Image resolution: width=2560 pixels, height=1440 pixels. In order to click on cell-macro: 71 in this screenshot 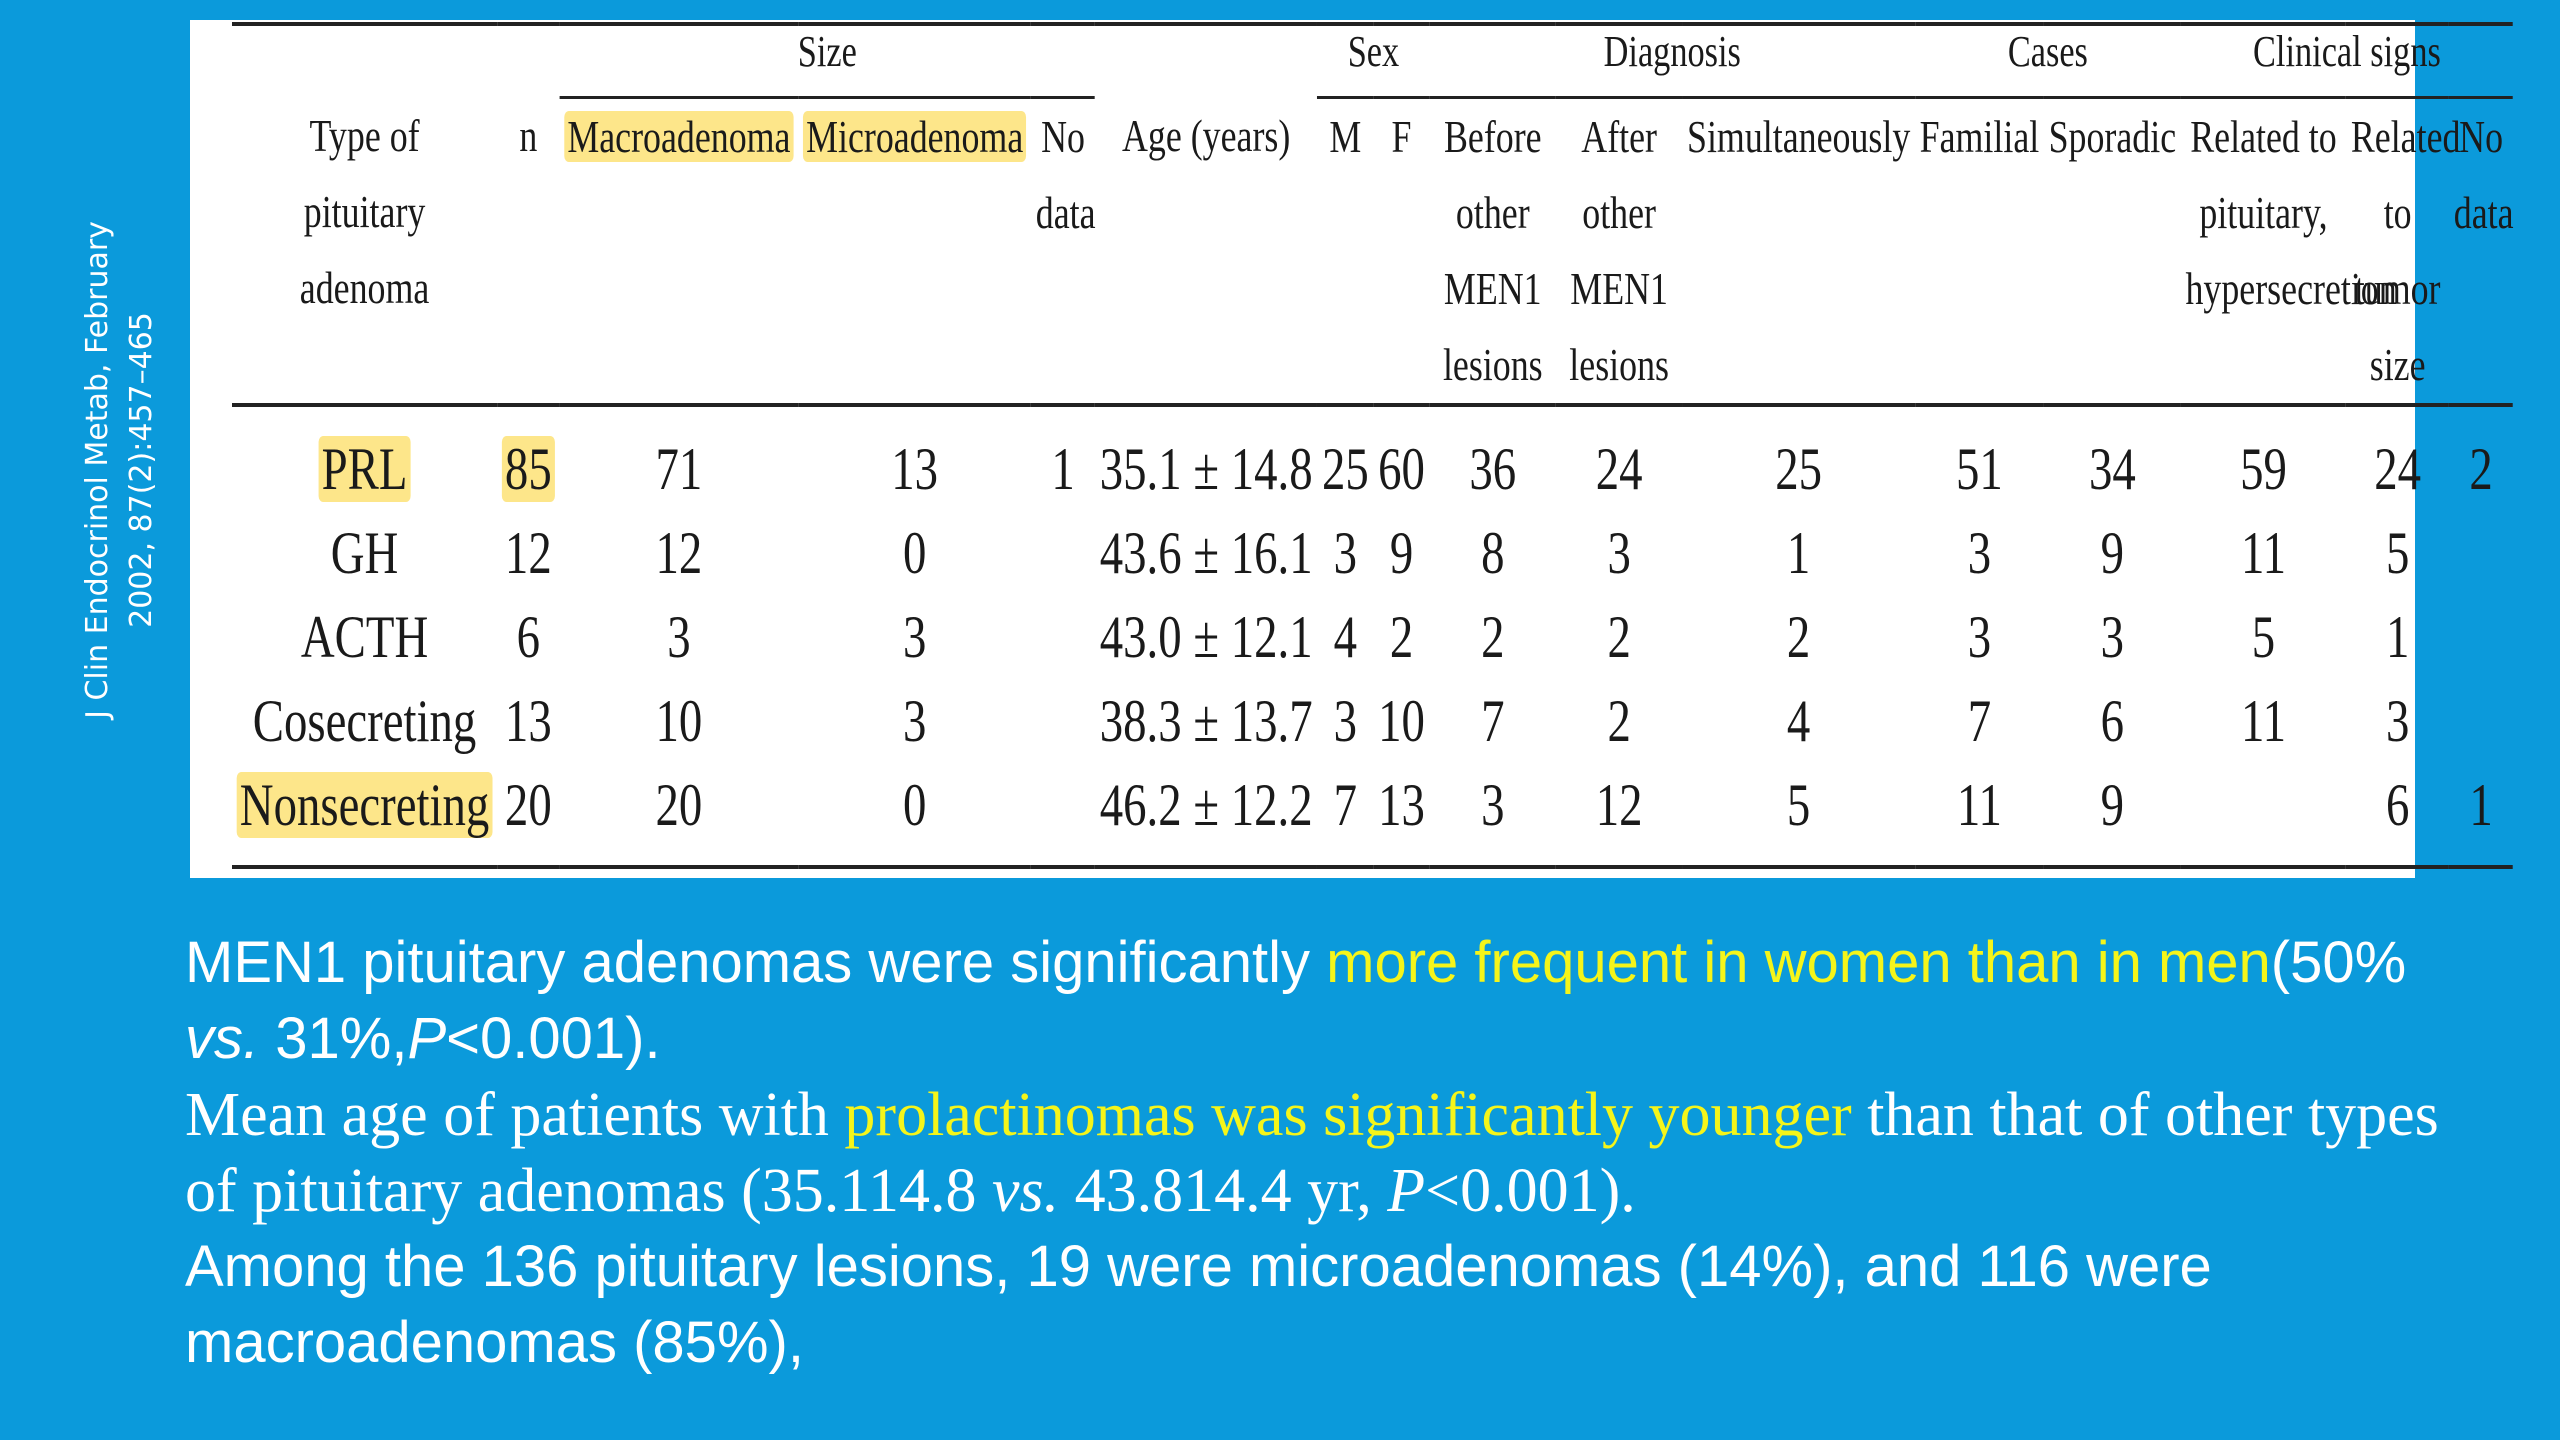, I will do `click(679, 469)`.